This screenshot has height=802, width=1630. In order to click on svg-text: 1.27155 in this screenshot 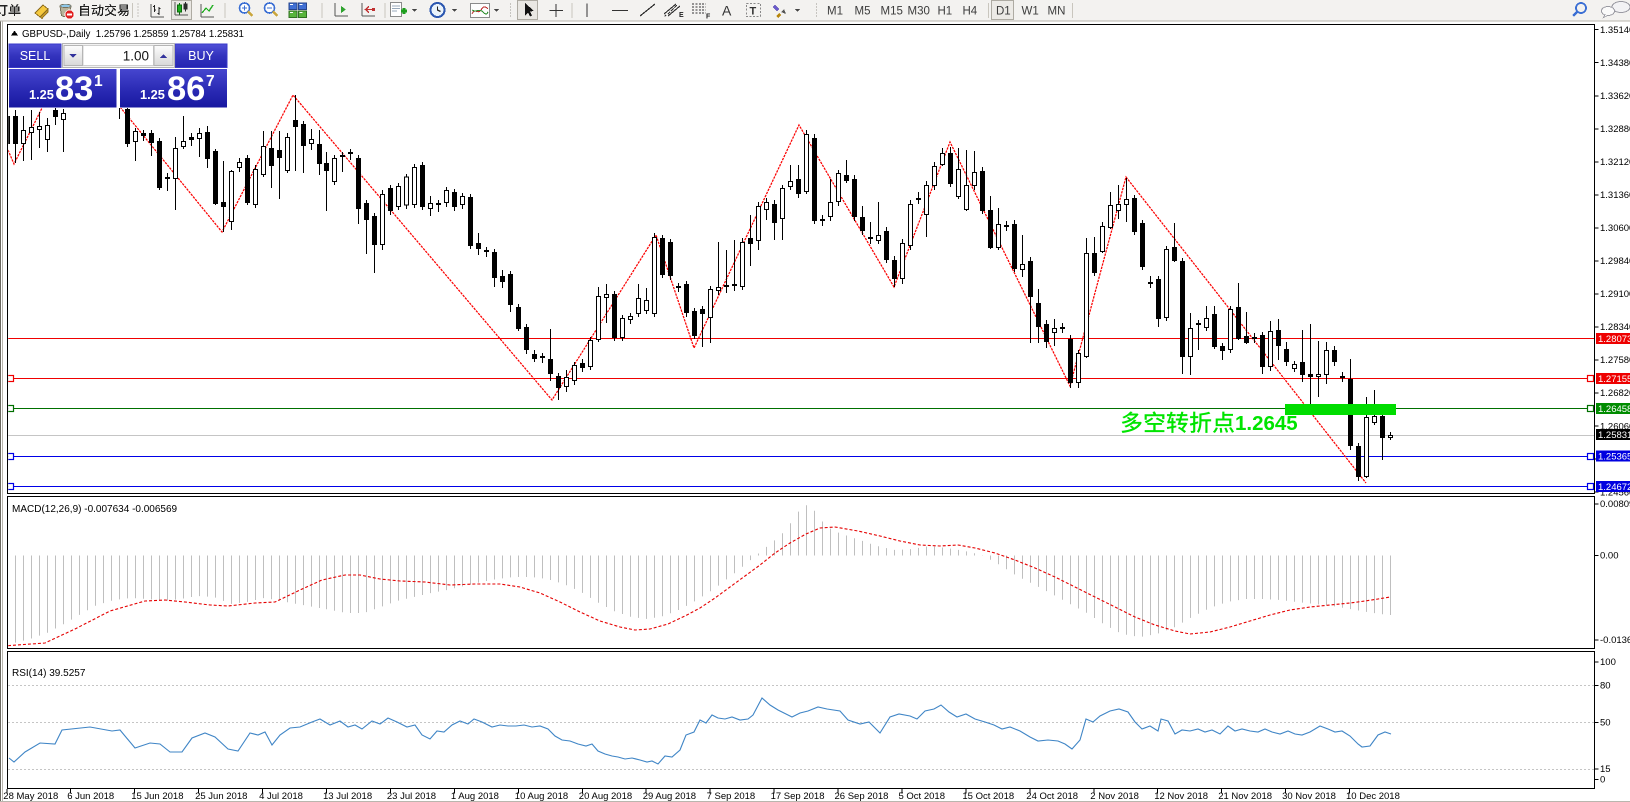, I will do `click(1614, 379)`.